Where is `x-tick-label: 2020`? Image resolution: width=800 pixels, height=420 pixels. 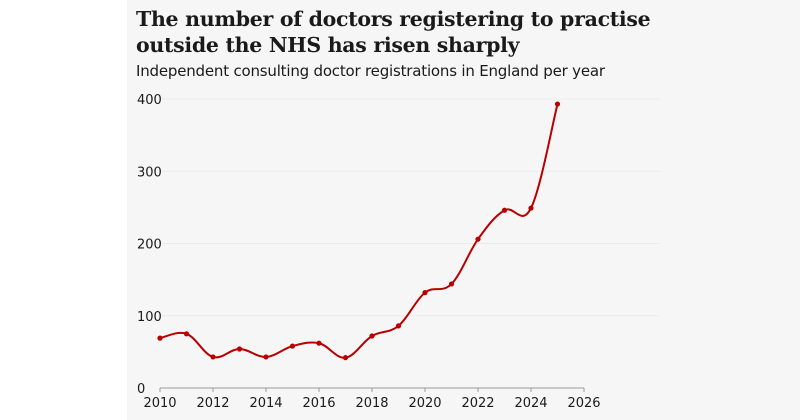 x-tick-label: 2020 is located at coordinates (424, 403).